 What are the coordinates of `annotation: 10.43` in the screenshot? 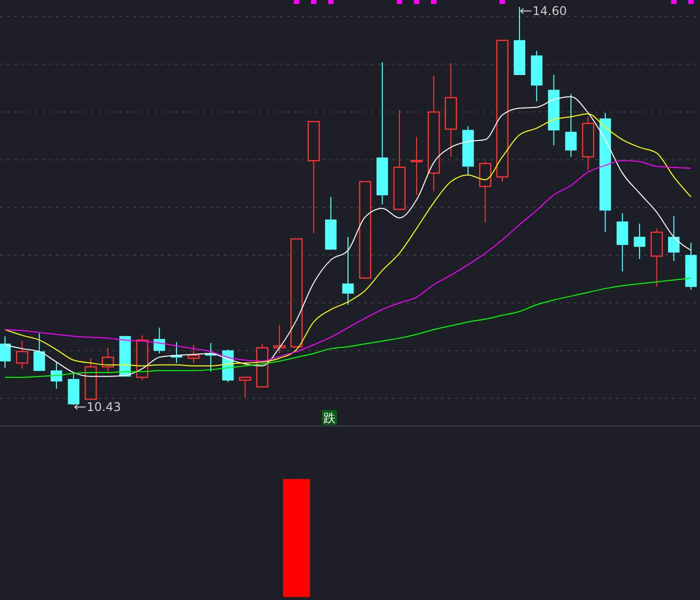 It's located at (103, 407).